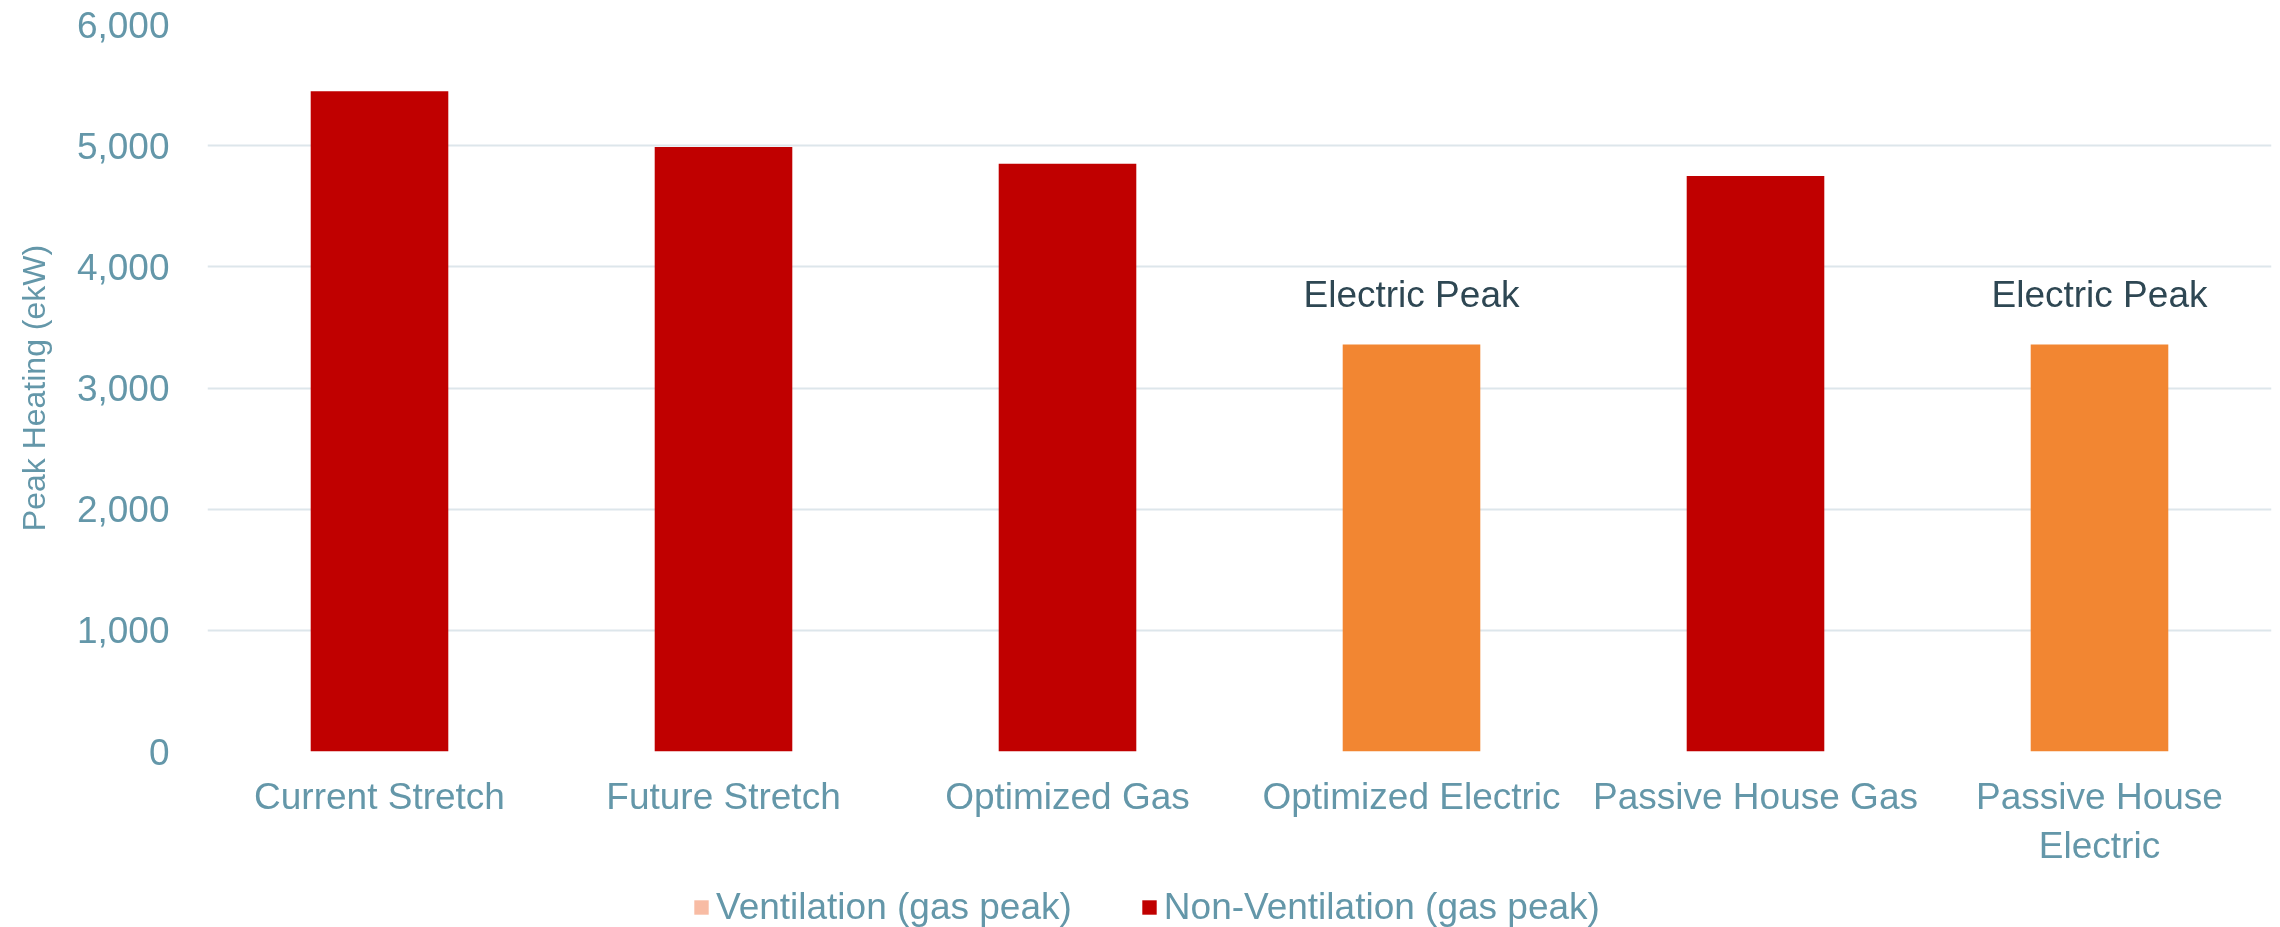 The image size is (2280, 927). Describe the element at coordinates (723, 796) in the screenshot. I see `x-tick-label: Future Stretch` at that location.